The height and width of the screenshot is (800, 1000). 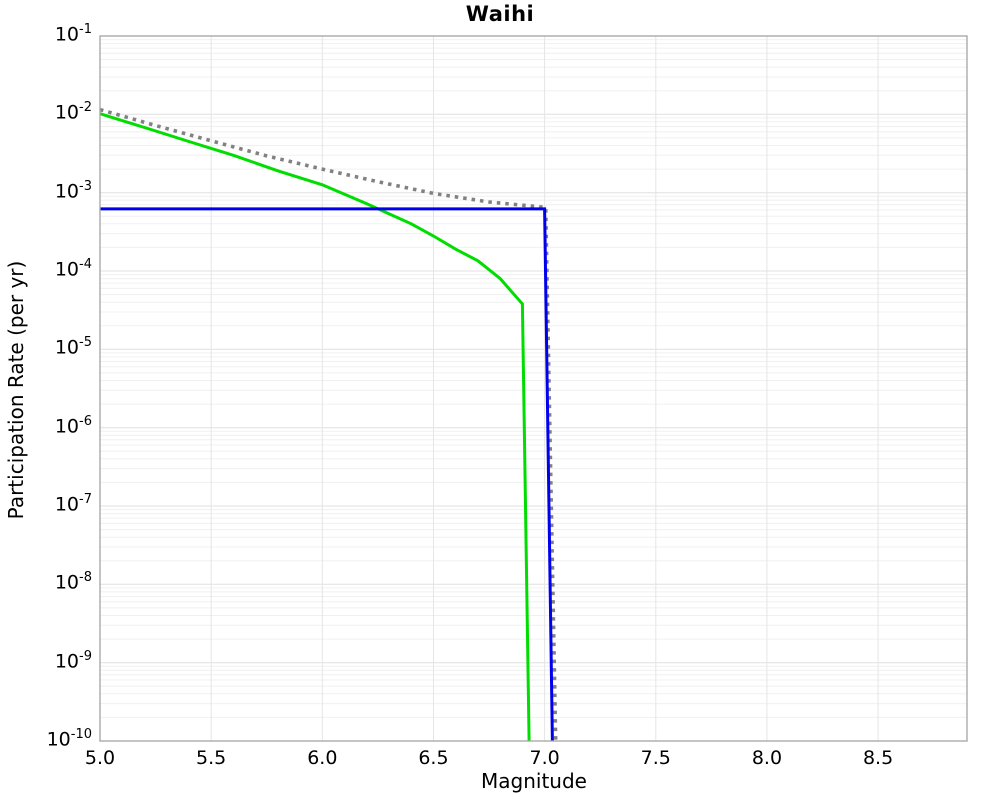 I want to click on y-tick-label: 10⁻⁹, so click(x=73, y=660).